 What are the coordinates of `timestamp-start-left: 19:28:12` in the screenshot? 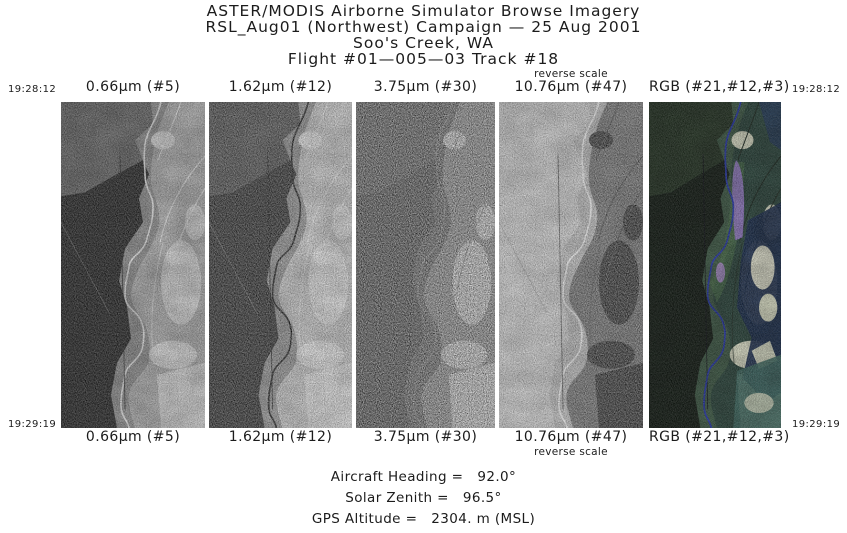 It's located at (32, 89).